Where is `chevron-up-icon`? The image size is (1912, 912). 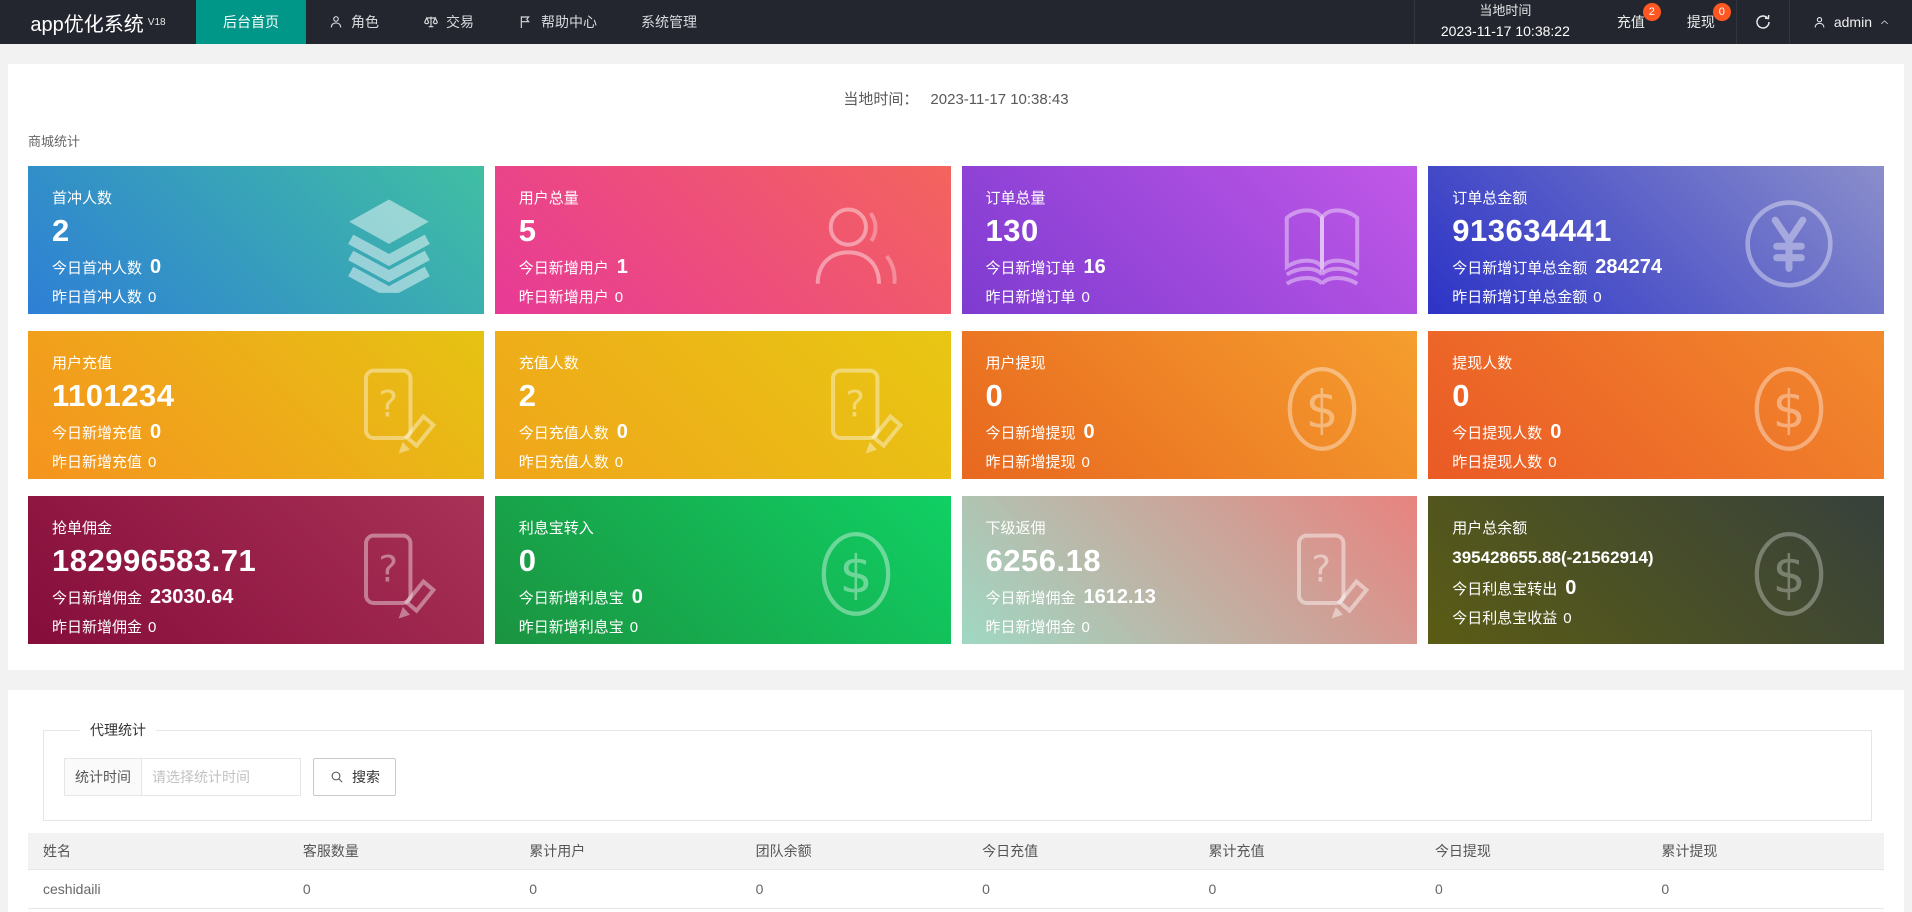
chevron-up-icon is located at coordinates (1884, 22).